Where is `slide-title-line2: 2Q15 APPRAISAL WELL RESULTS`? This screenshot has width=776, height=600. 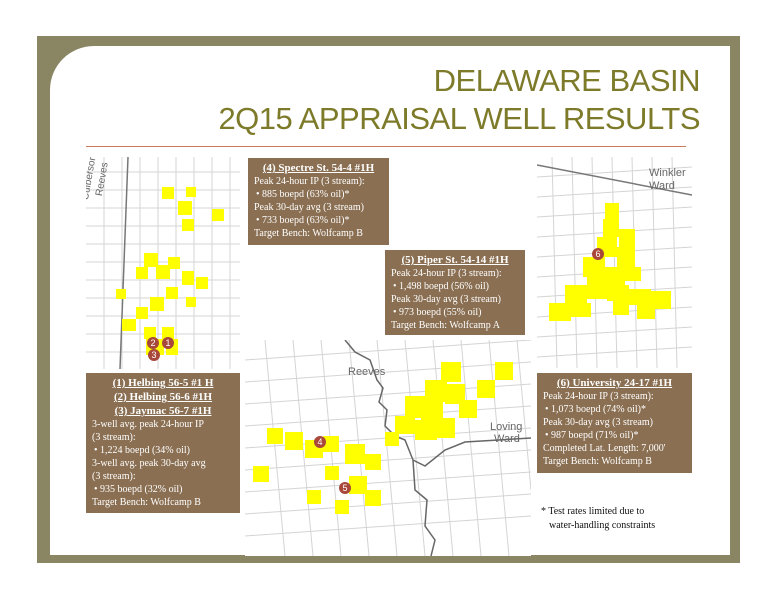
slide-title-line2: 2Q15 APPRAISAL WELL RESULTS is located at coordinates (459, 118).